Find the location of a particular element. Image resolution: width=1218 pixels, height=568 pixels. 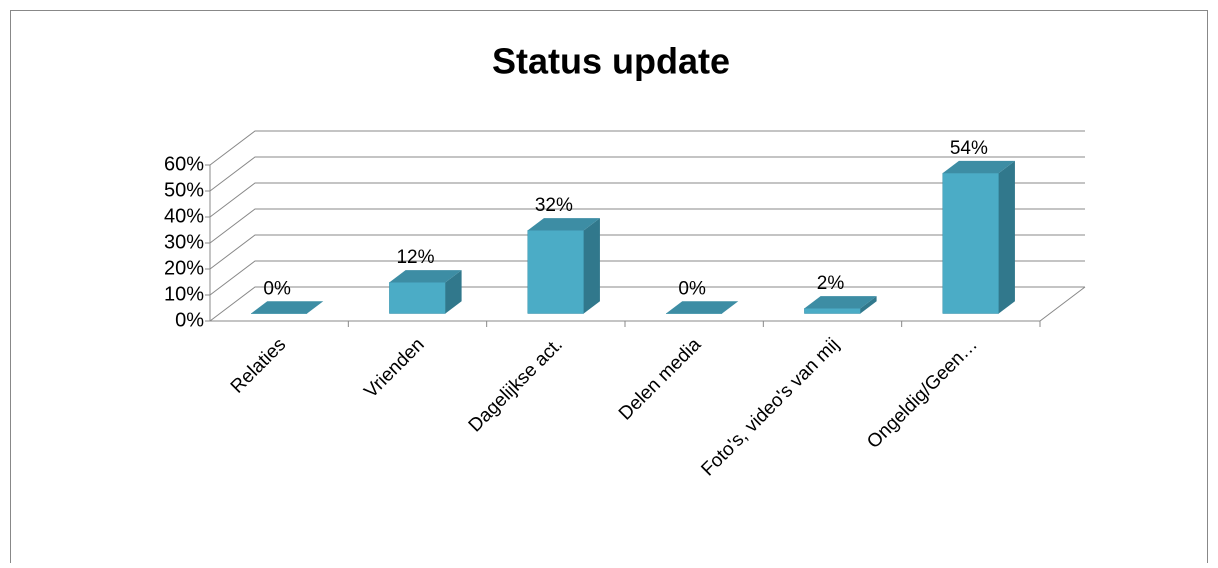

y-tick-label: 0% is located at coordinates (189, 320).